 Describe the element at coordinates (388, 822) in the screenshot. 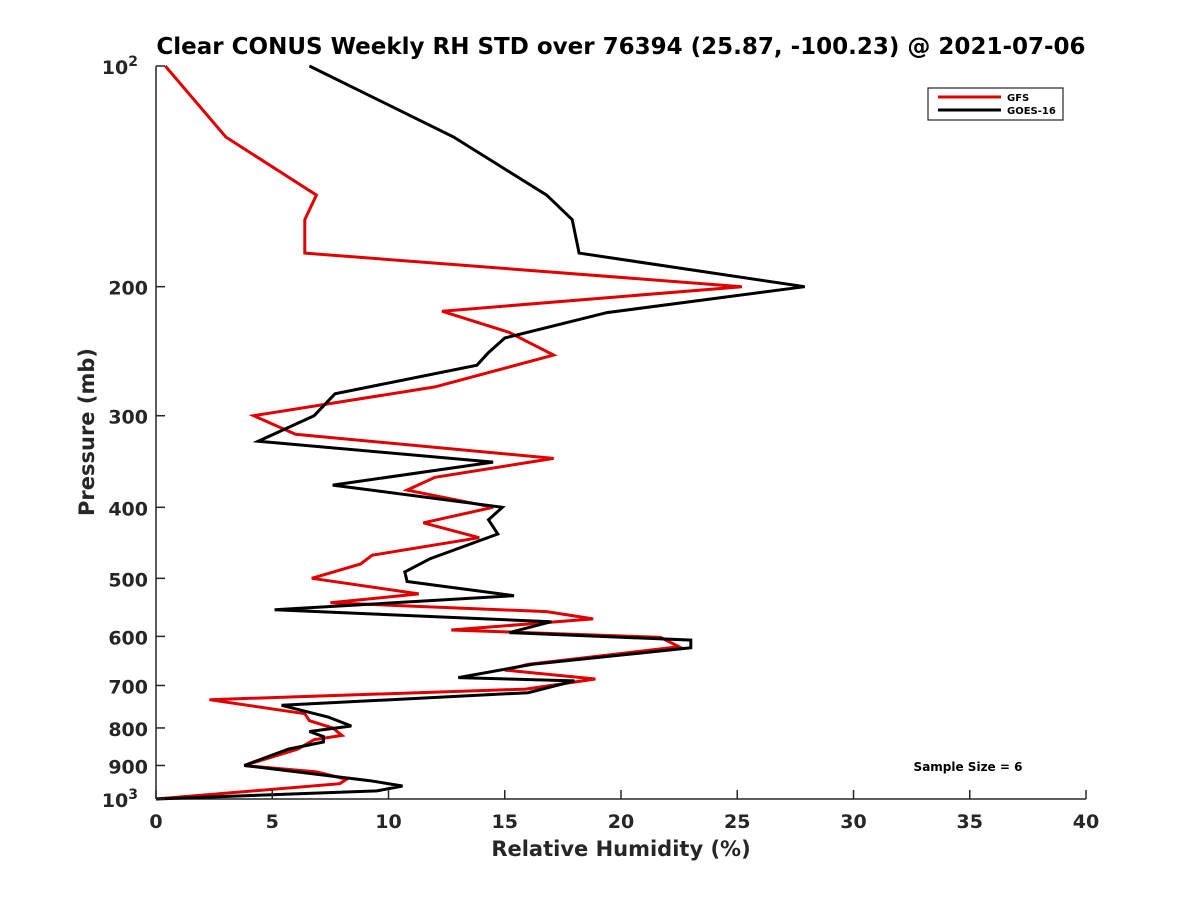

I see `x-tick-label: 10` at that location.